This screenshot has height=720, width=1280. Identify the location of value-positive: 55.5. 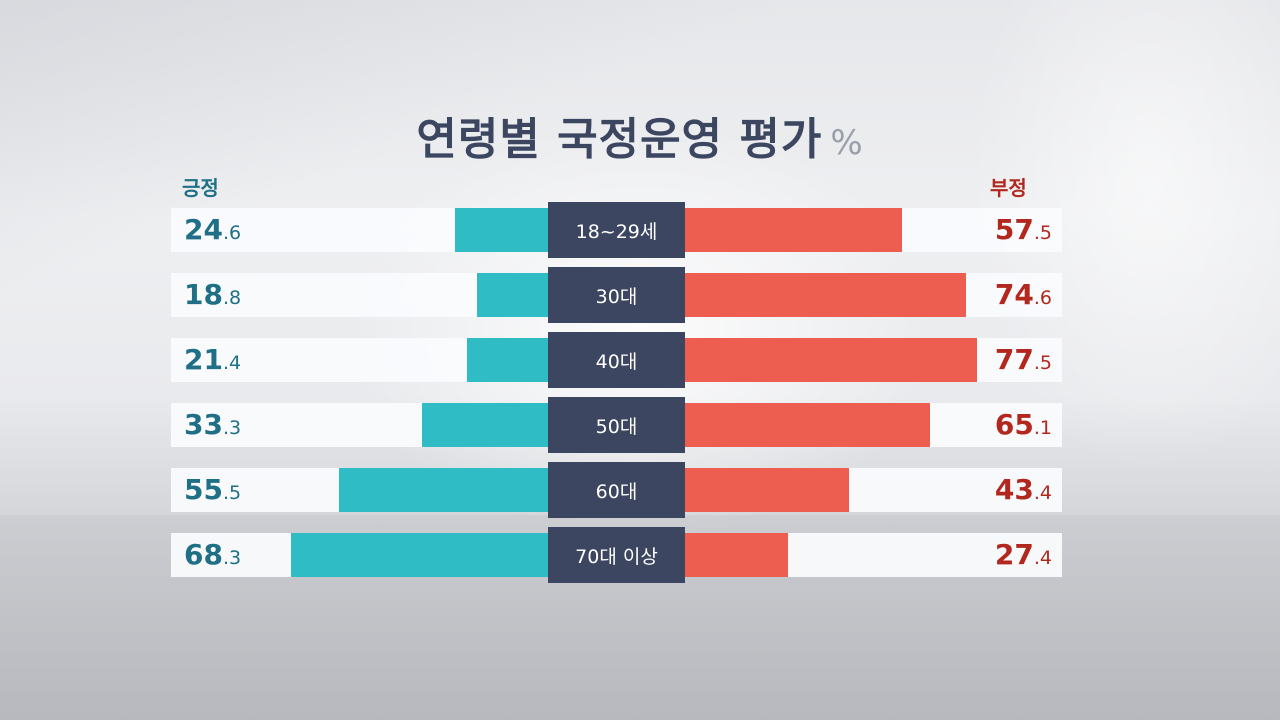
(212, 491).